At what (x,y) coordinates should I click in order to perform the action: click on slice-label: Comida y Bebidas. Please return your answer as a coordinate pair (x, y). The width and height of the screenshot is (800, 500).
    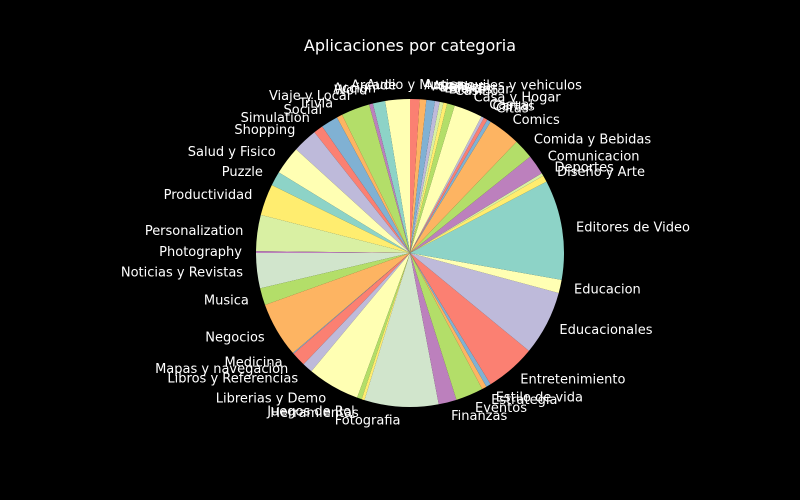
    Looking at the image, I should click on (592, 140).